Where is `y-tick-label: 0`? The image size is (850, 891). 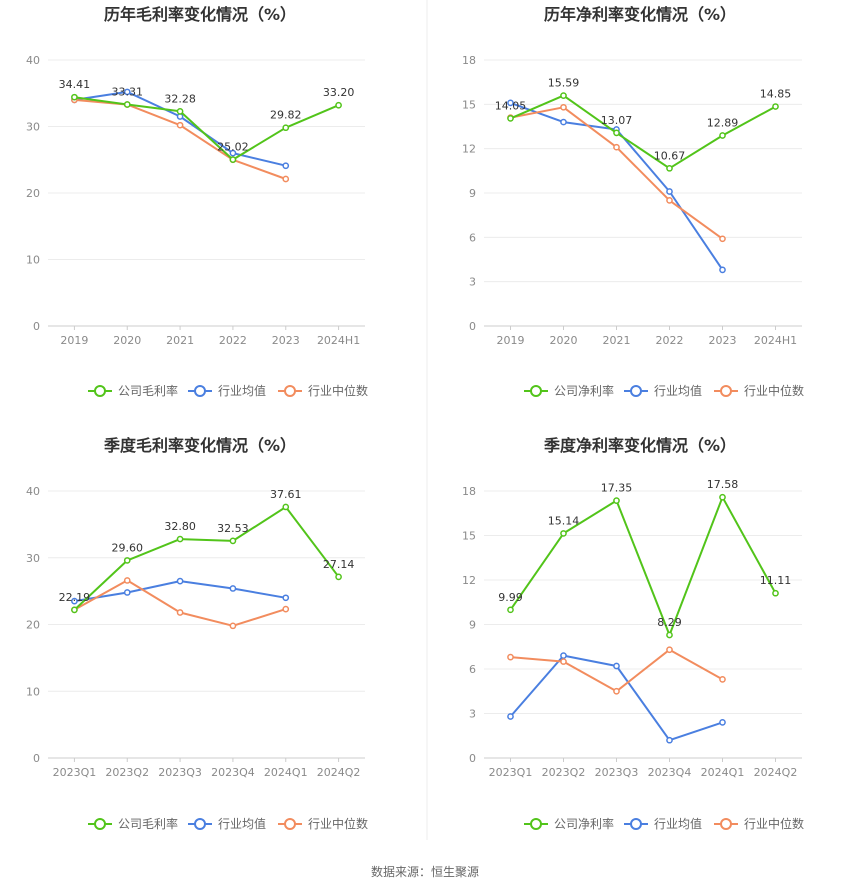 y-tick-label: 0 is located at coordinates (36, 758).